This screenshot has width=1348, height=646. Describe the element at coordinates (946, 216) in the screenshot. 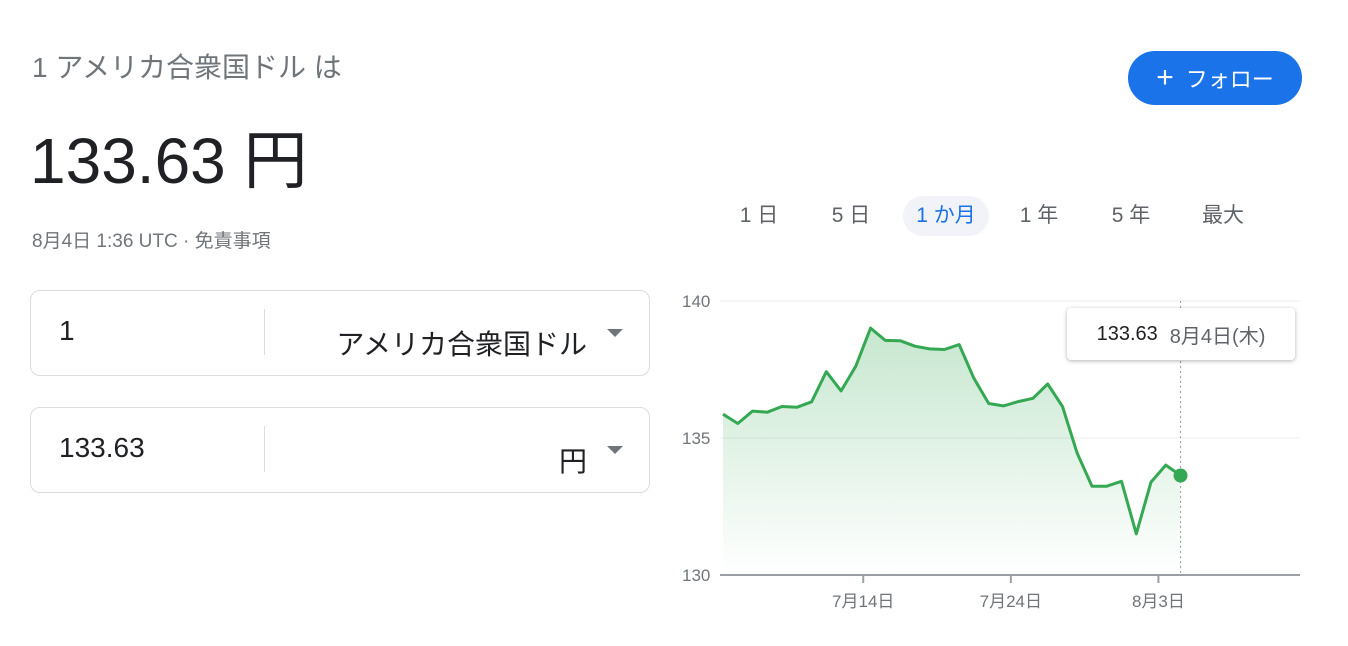

I see `tab-1-month: 1 か月` at that location.